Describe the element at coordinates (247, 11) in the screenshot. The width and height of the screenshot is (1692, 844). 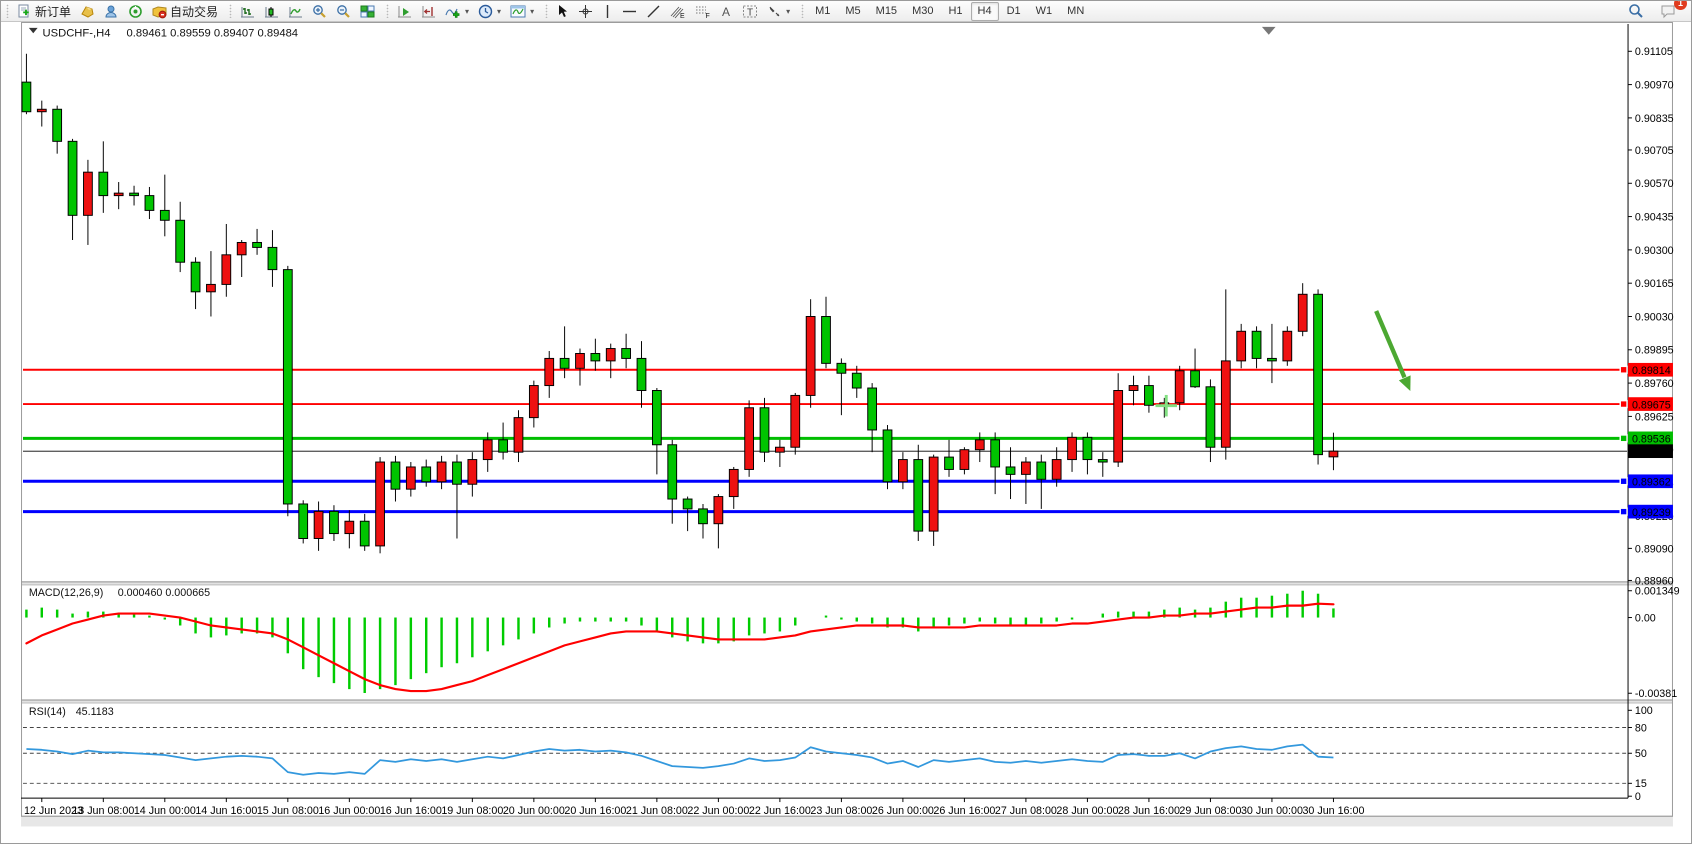
I see `bar-chart-button` at that location.